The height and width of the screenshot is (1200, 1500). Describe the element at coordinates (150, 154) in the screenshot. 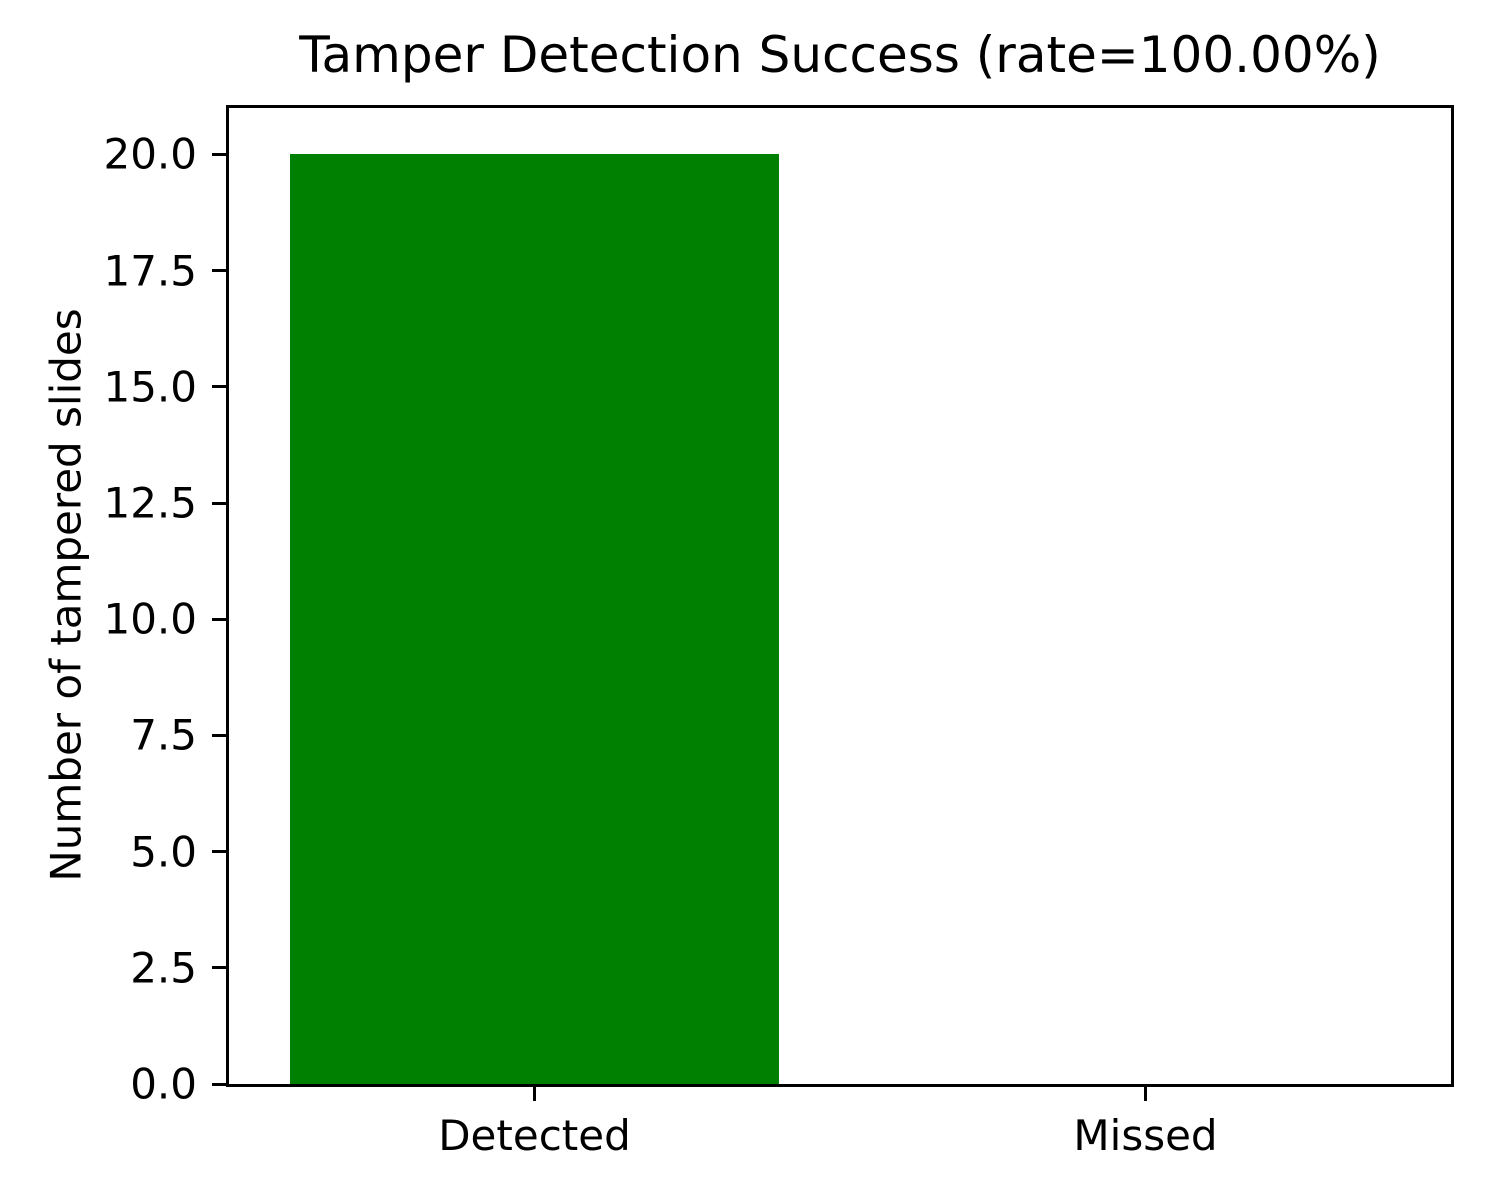

I see `y-tick-label: 20.0` at that location.